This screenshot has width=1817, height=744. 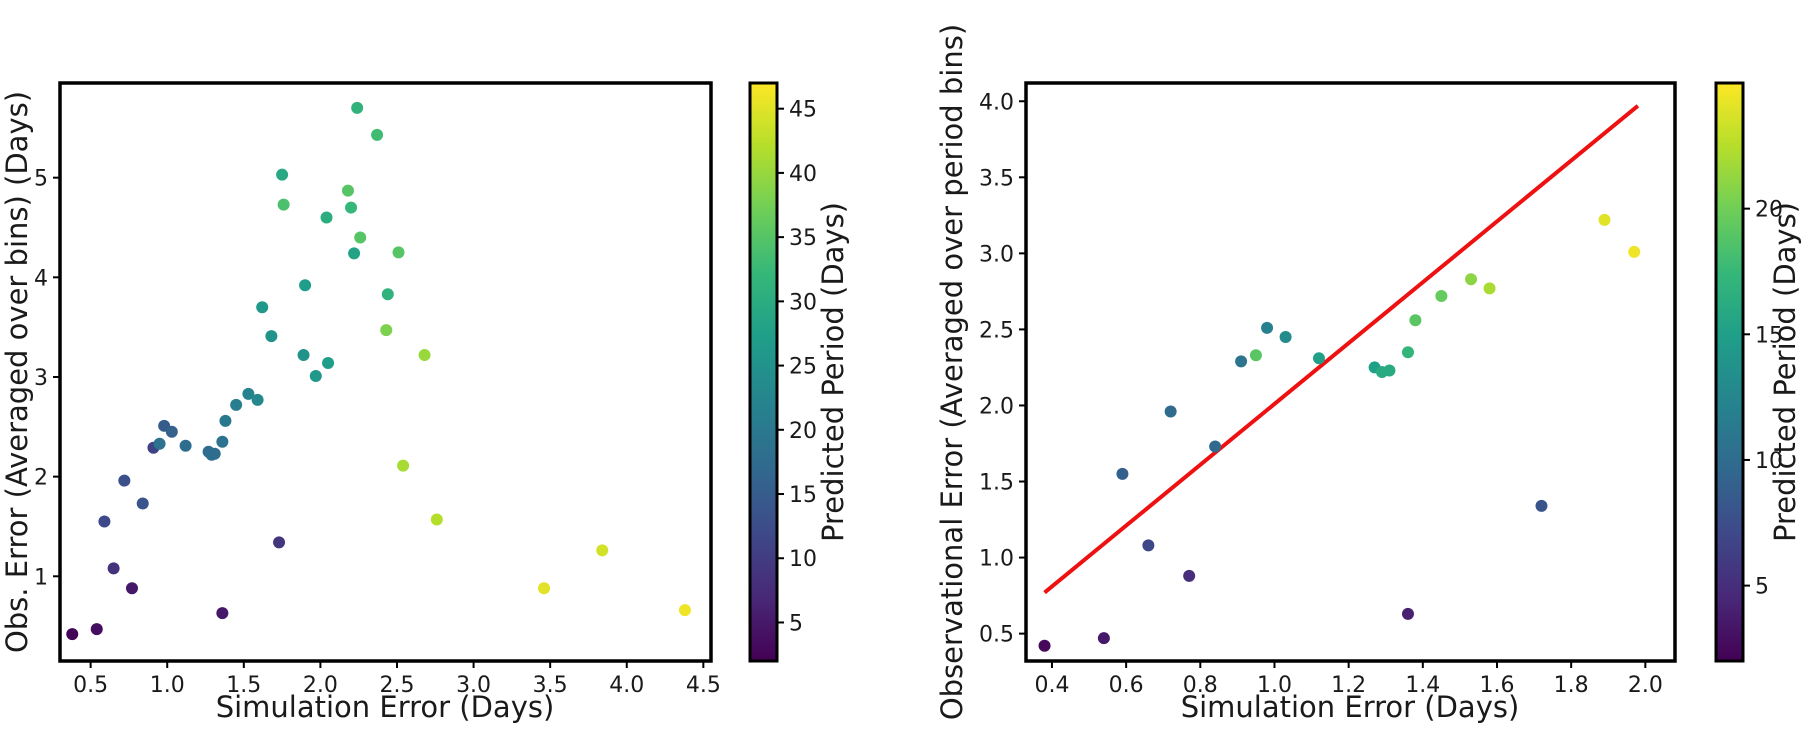 What do you see at coordinates (17, 372) in the screenshot?
I see `left-y-axis-label: Obs. Error (Averaged over bins) (Days)` at bounding box center [17, 372].